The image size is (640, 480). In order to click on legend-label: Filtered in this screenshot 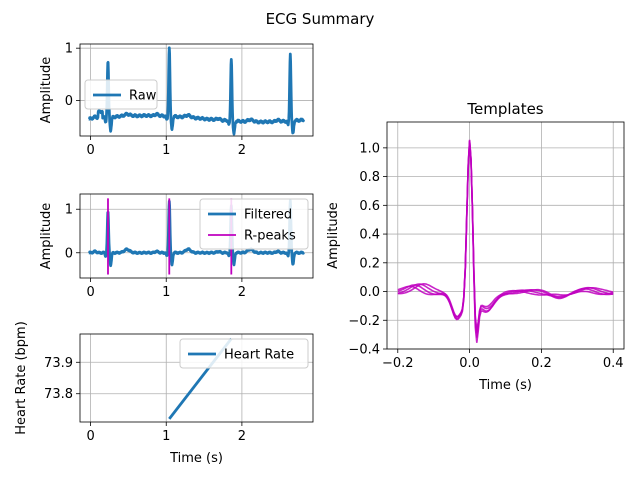, I will do `click(268, 215)`.